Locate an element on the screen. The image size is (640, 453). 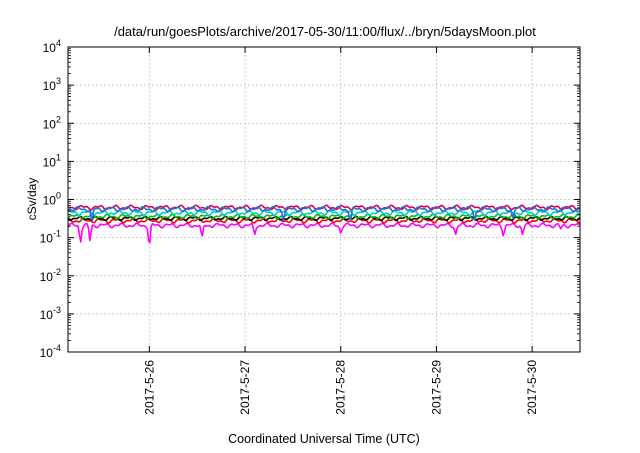
y-tick-label: 10³ is located at coordinates (52, 84).